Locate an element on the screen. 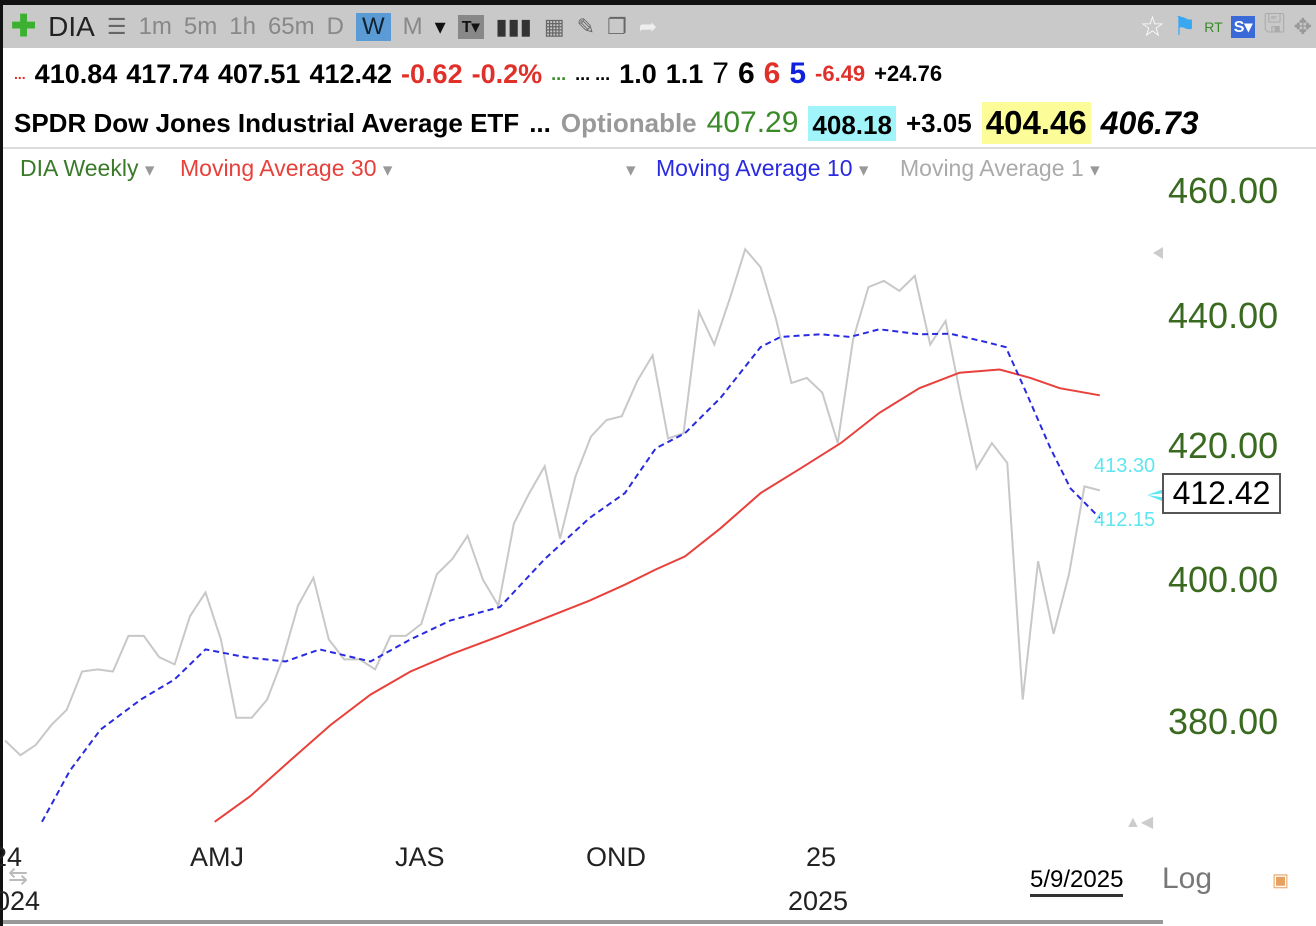  legend-ma1: Moving Average 1 ▾ is located at coordinates (1000, 168).